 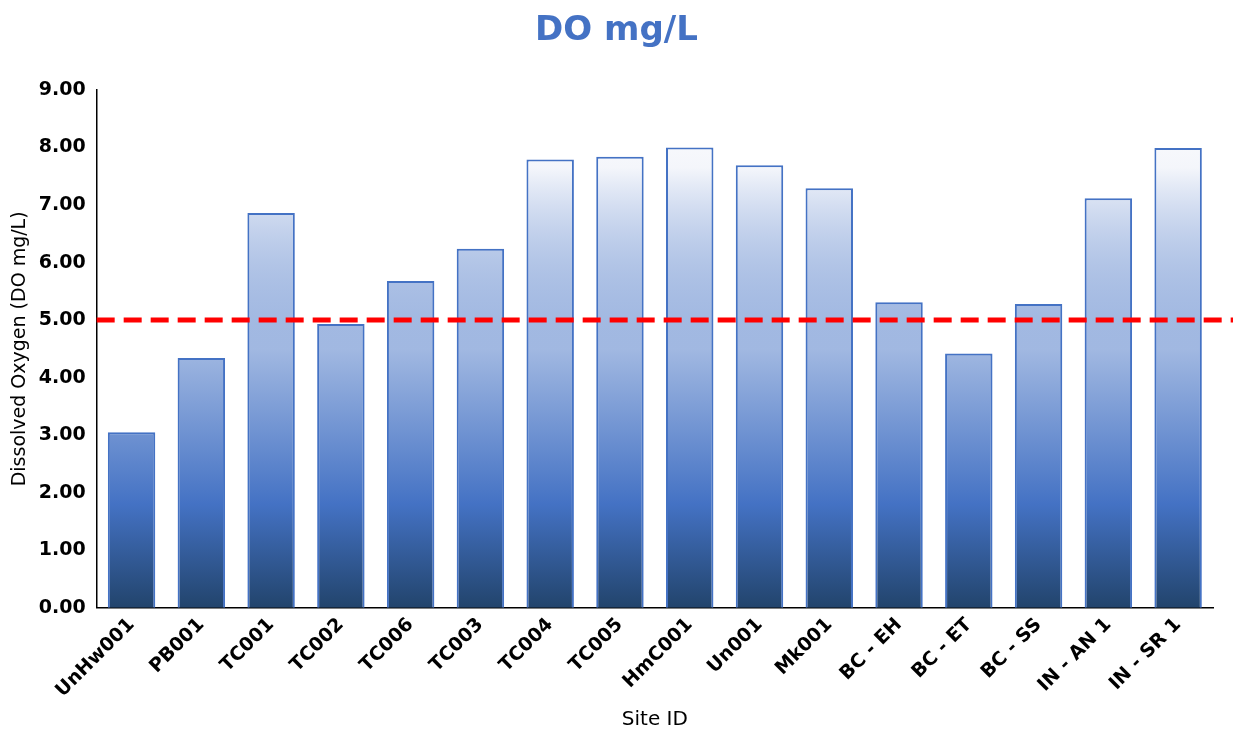 What do you see at coordinates (62, 548) in the screenshot?
I see `y-tick-label: 1.00` at bounding box center [62, 548].